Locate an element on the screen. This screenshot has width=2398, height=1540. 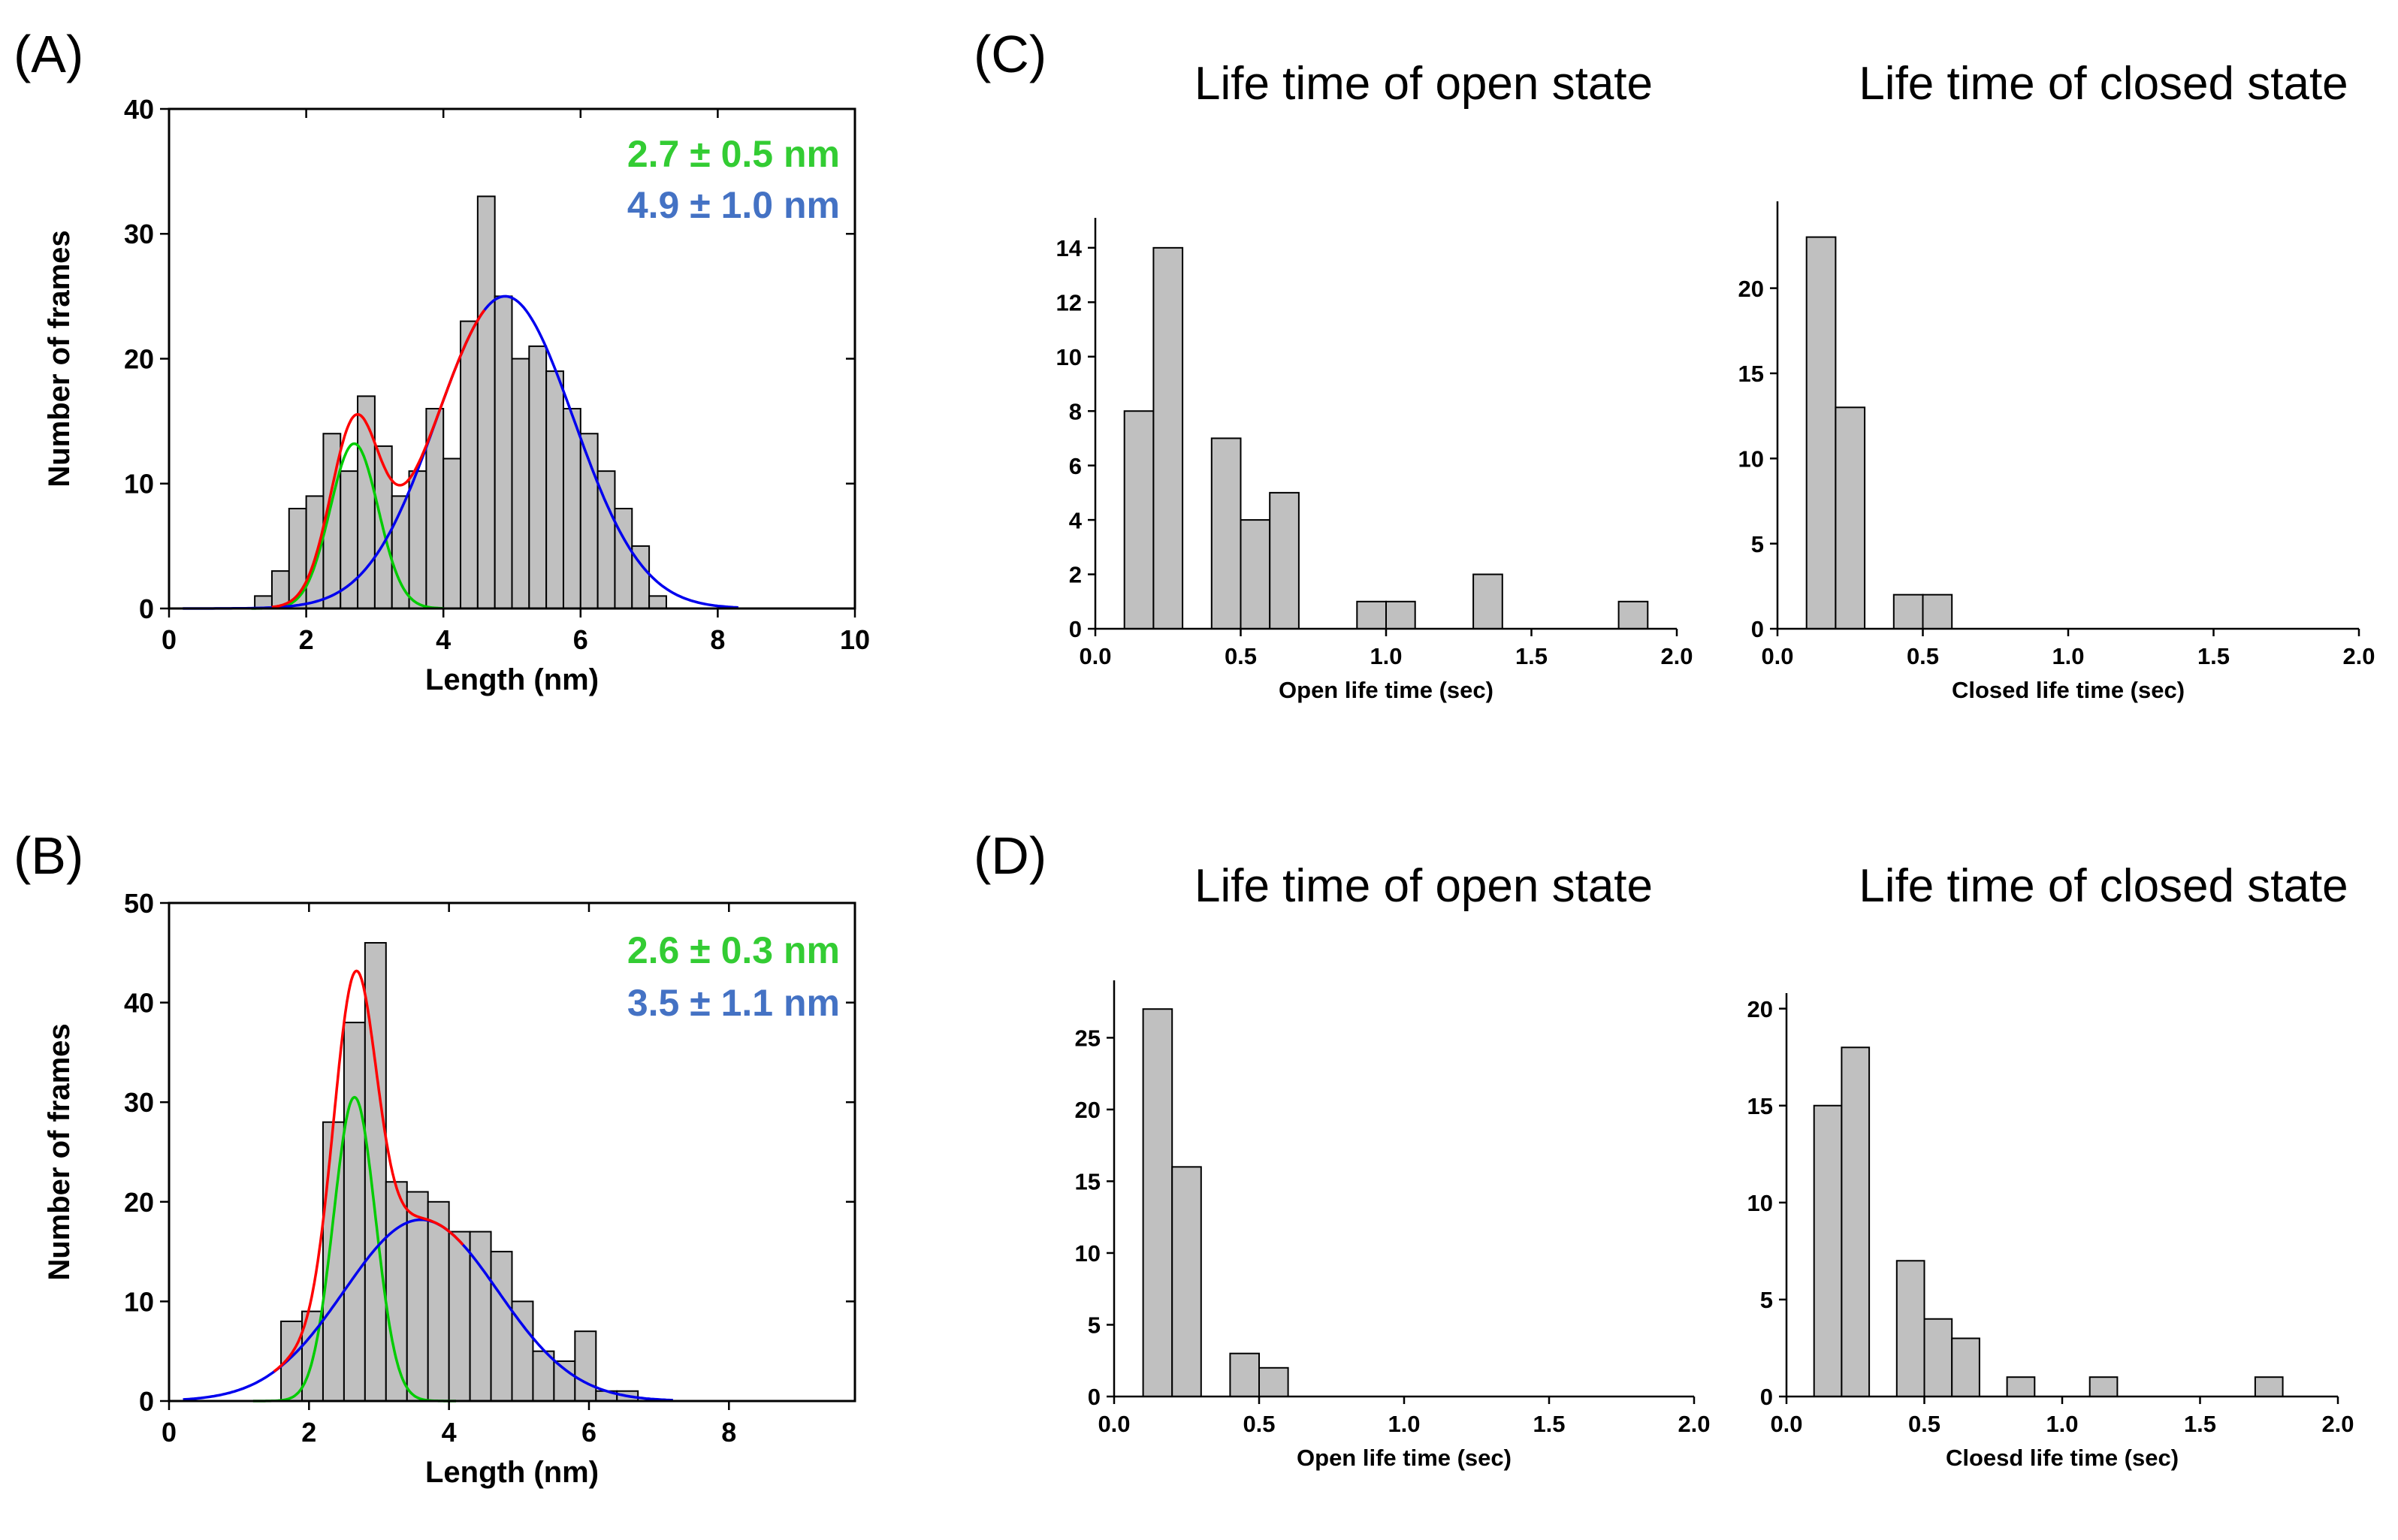
x-tick-label-d1-3: 1.5 is located at coordinates (1549, 1424).